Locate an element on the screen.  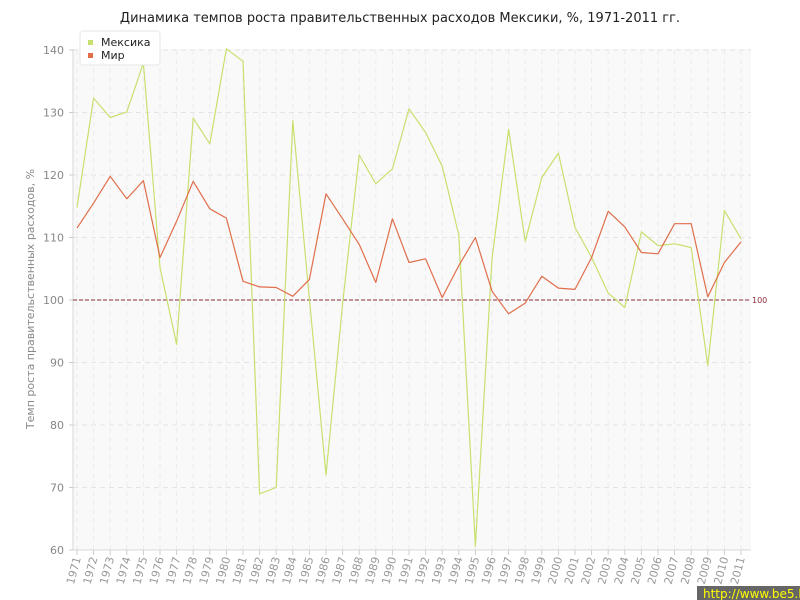
legend-swatch-mexico is located at coordinates (90, 42).